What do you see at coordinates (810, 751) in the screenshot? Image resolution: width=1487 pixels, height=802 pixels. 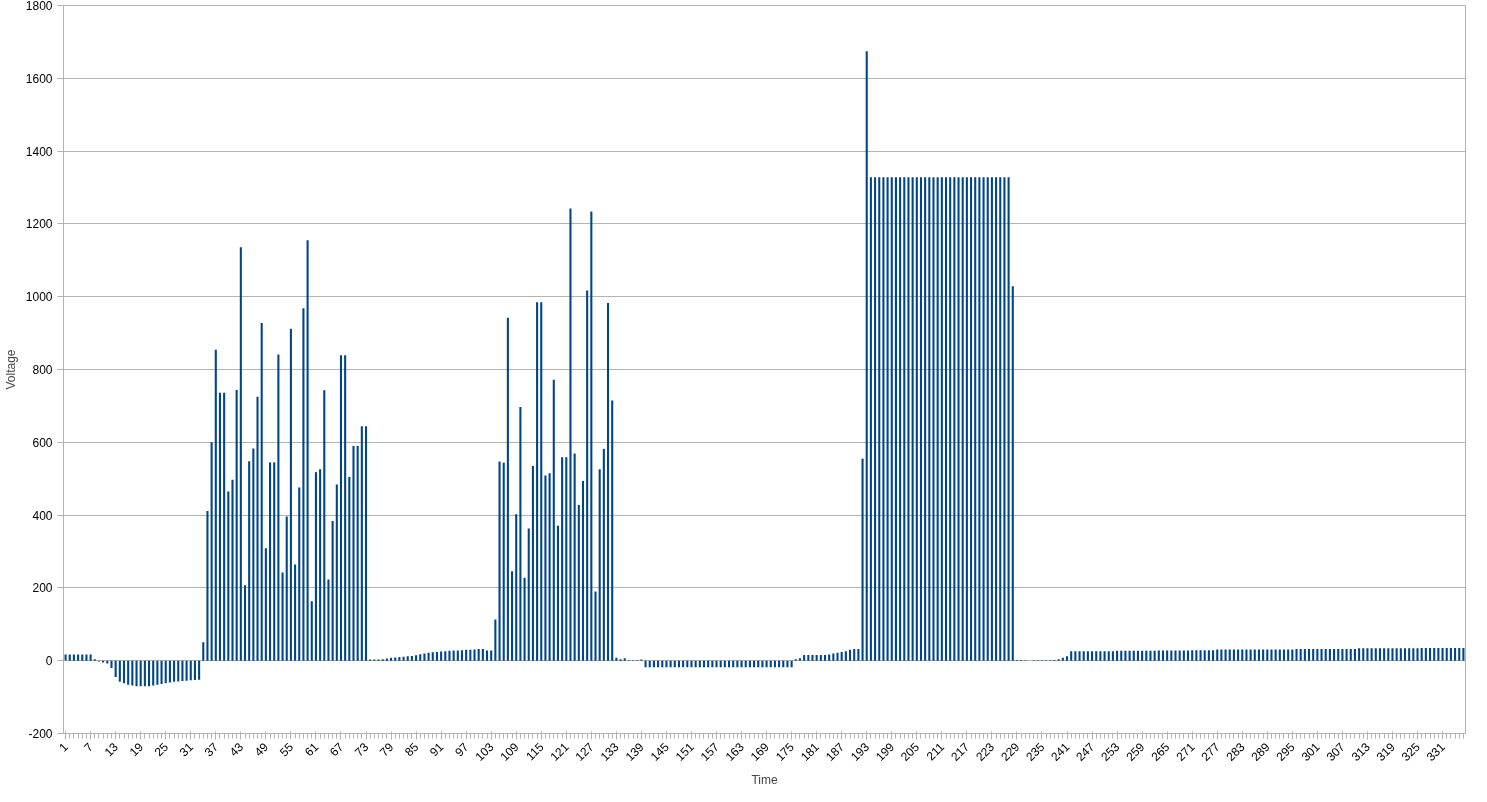 I see `x-tick-label: 181` at bounding box center [810, 751].